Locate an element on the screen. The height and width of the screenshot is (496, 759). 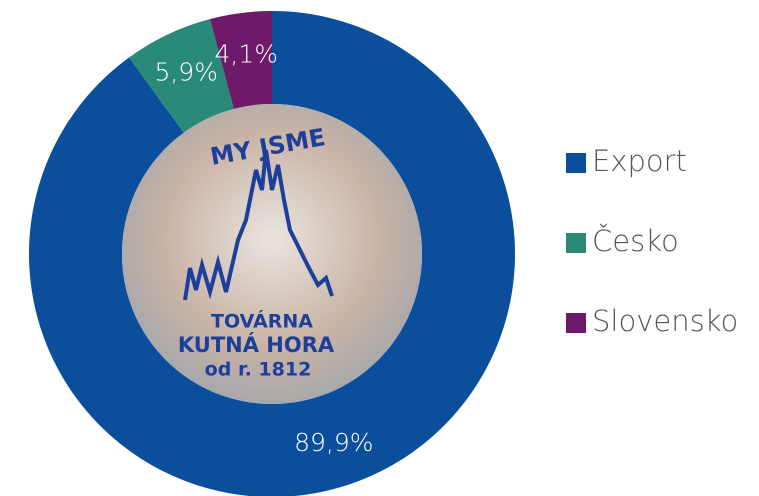
value-label: 89,9% is located at coordinates (333, 442).